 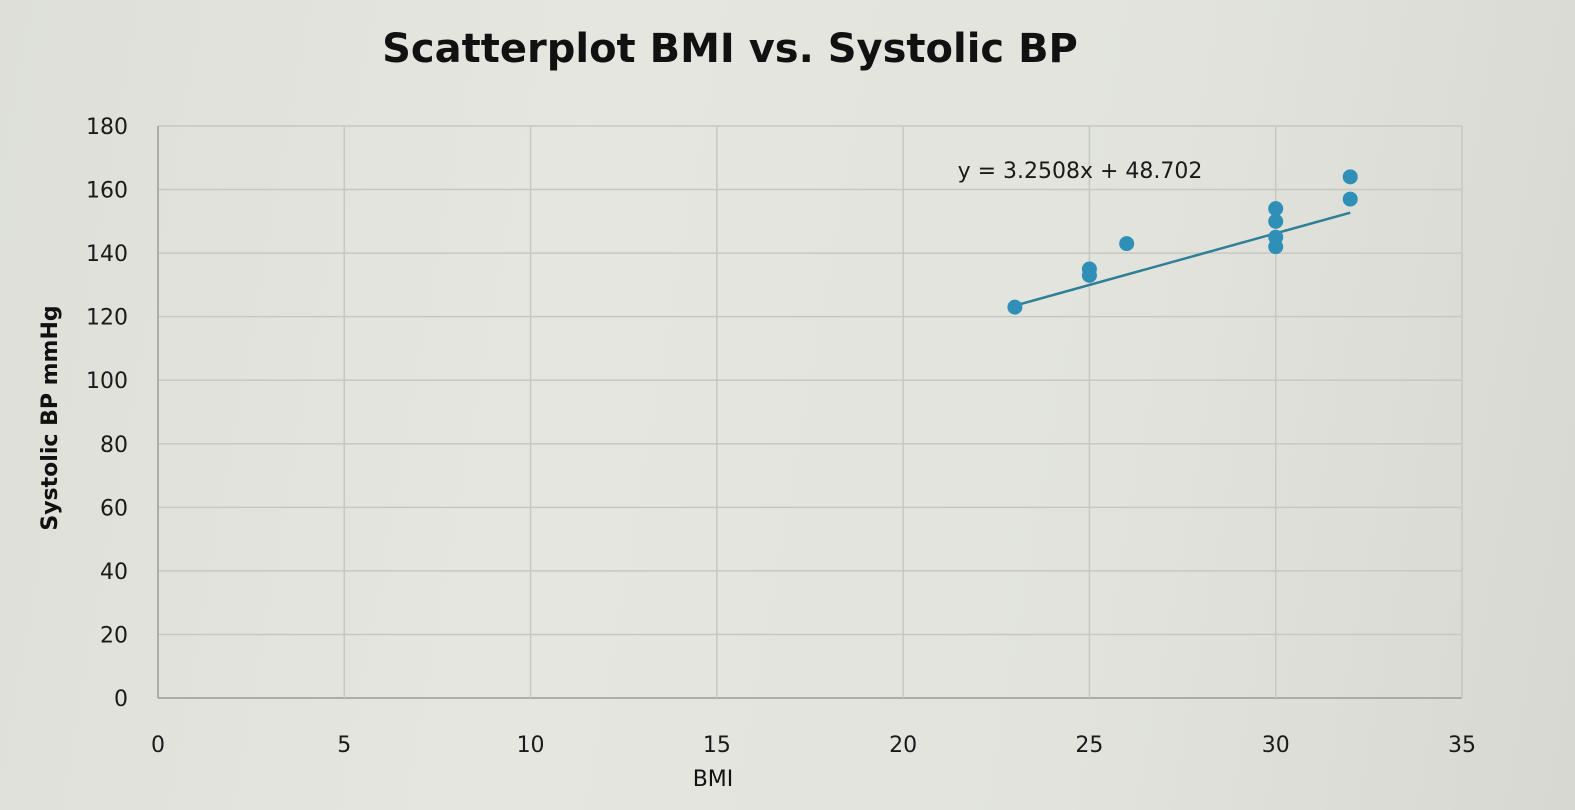 I want to click on trendline-equation: y = 3.2508x + 48.702, so click(x=1080, y=171).